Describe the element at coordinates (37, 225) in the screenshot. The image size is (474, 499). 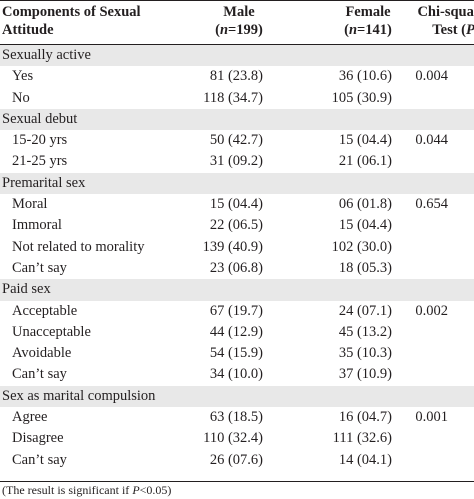
I see `row-label: Immoral` at that location.